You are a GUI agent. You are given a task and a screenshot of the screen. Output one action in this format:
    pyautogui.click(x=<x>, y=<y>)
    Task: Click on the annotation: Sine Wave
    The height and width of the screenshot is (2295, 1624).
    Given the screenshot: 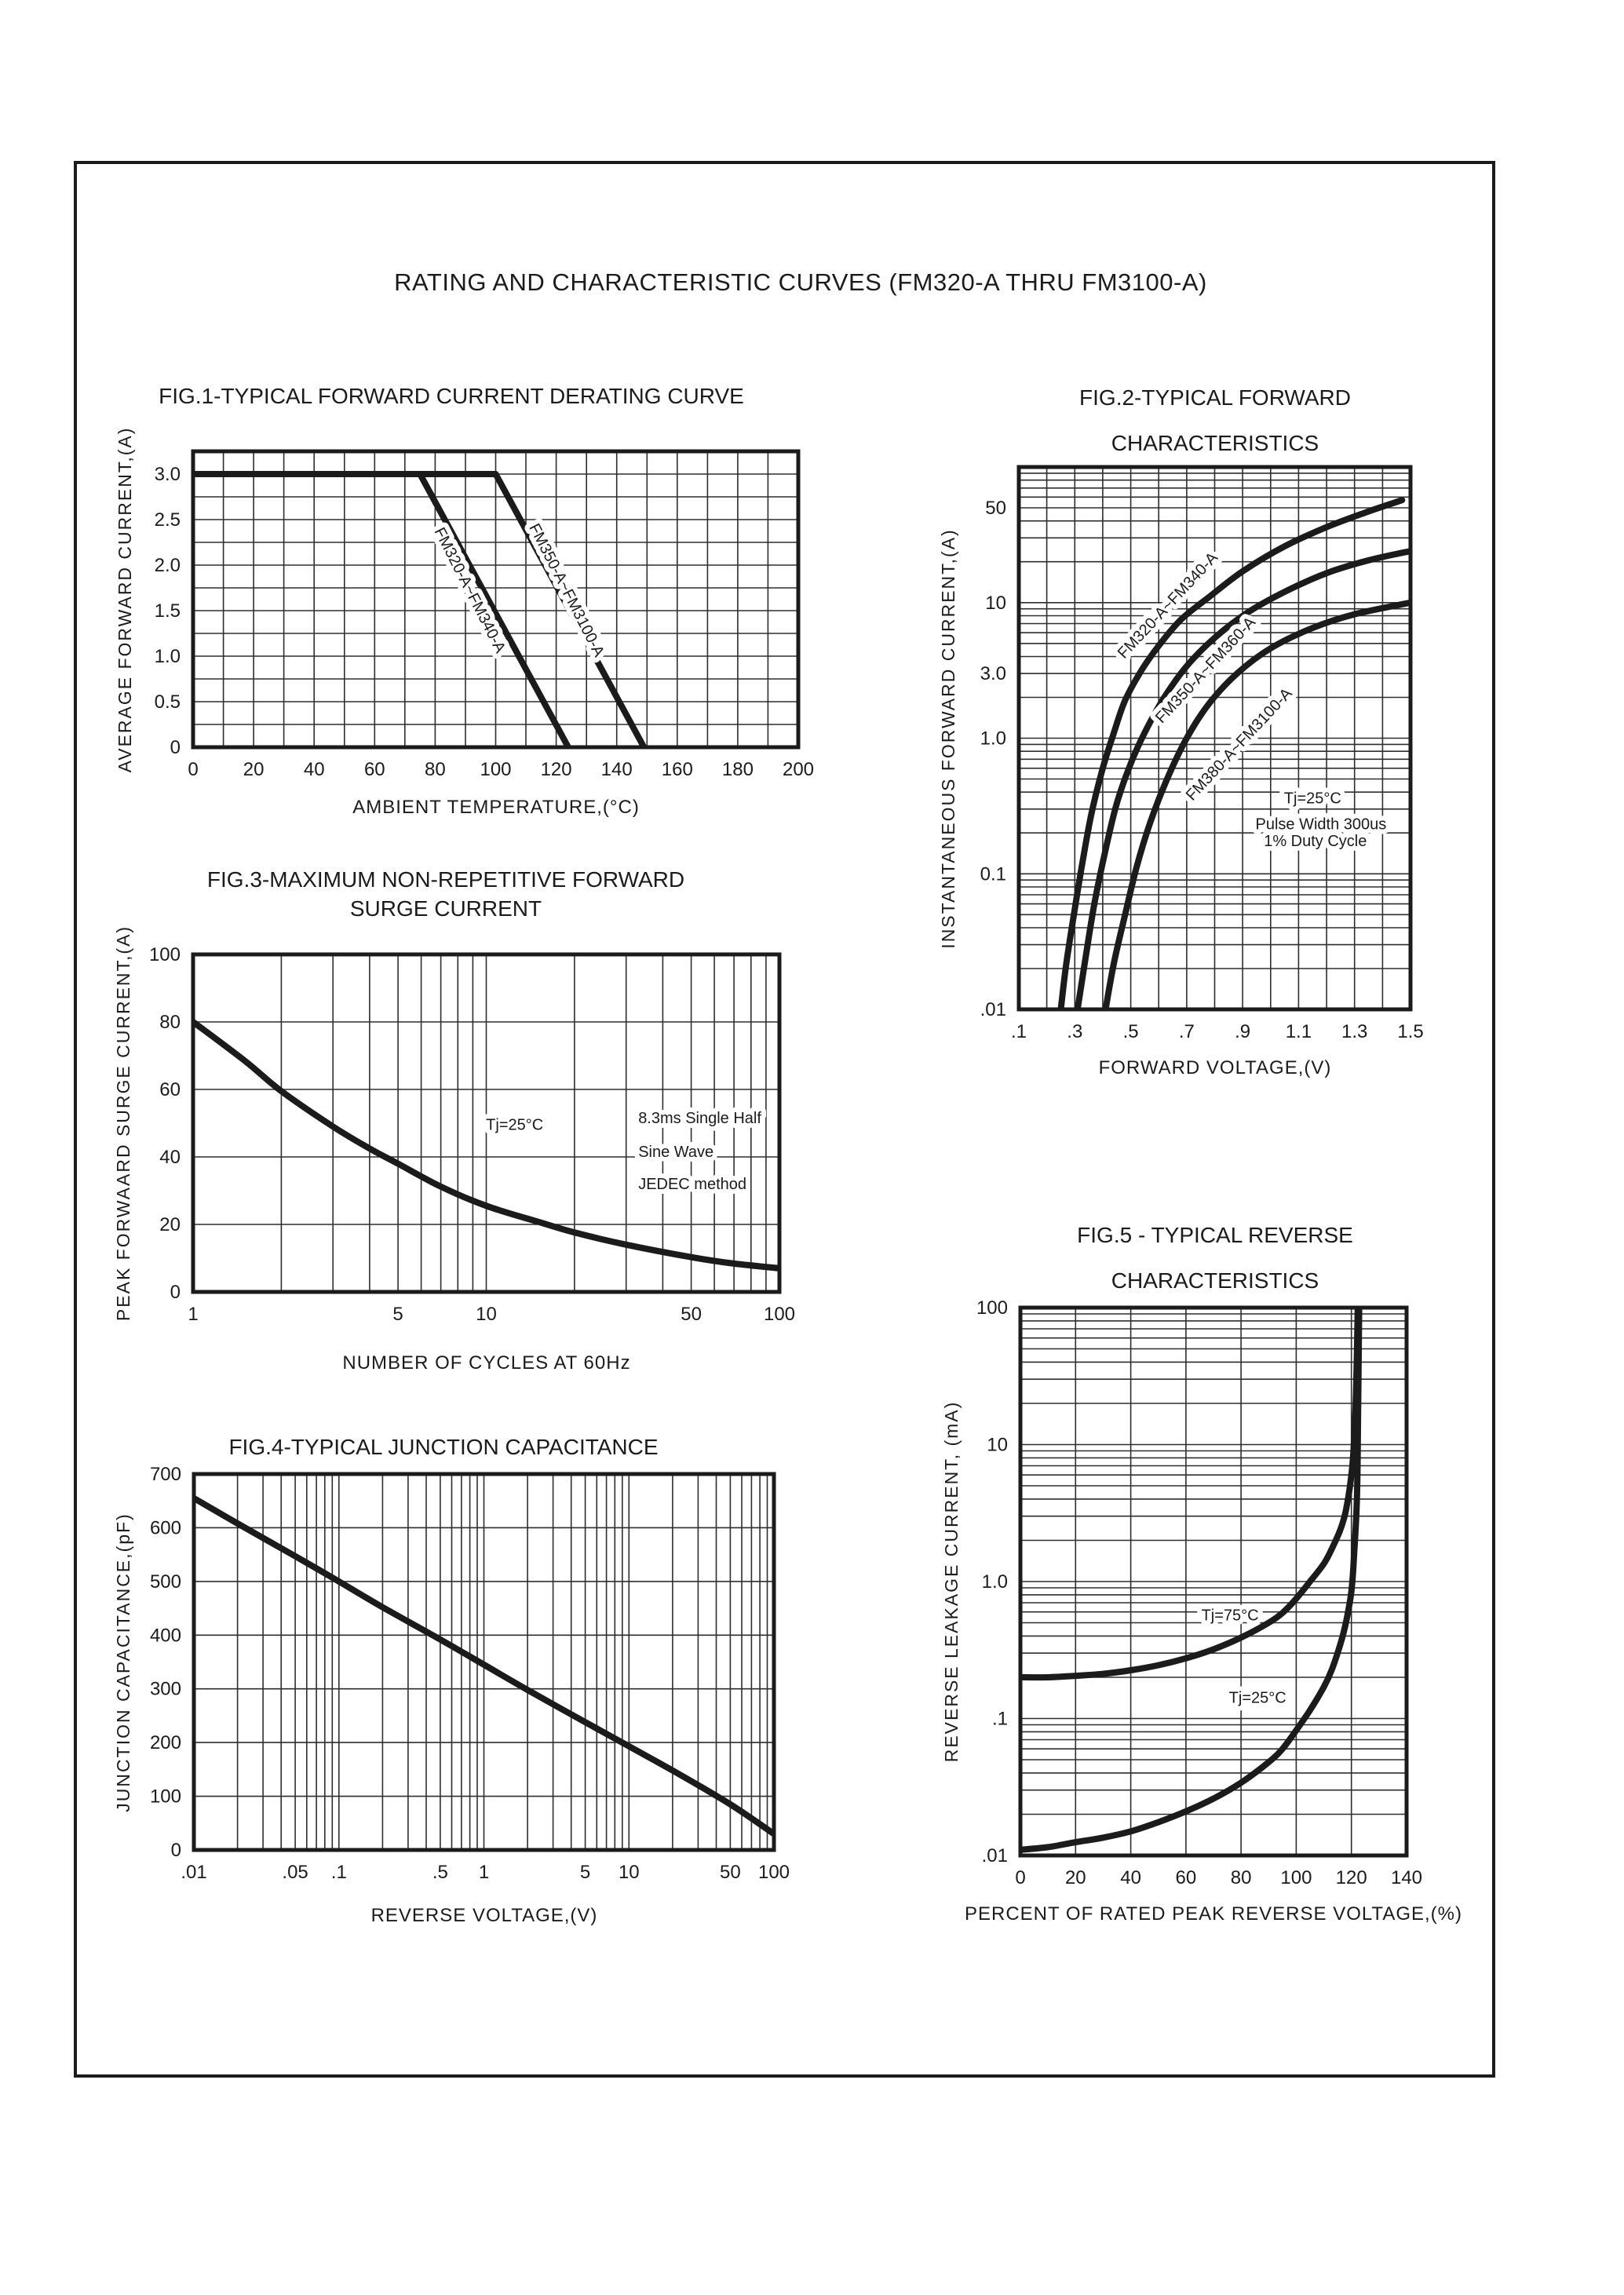 What is the action you would take?
    pyautogui.click(x=675, y=1152)
    